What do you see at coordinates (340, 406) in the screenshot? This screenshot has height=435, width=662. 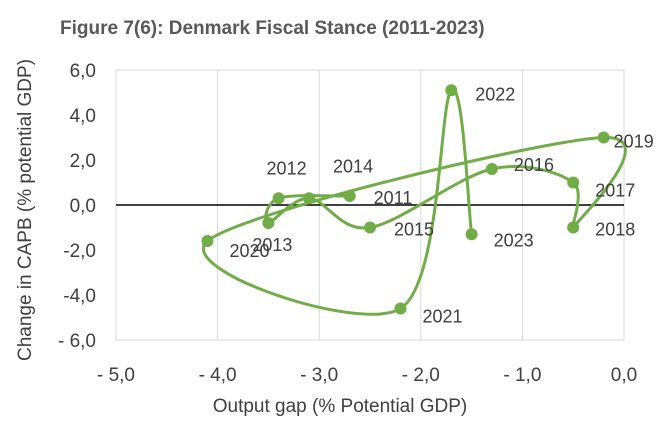 I see `x-axis-label: Output gap (% Potential GDP)` at bounding box center [340, 406].